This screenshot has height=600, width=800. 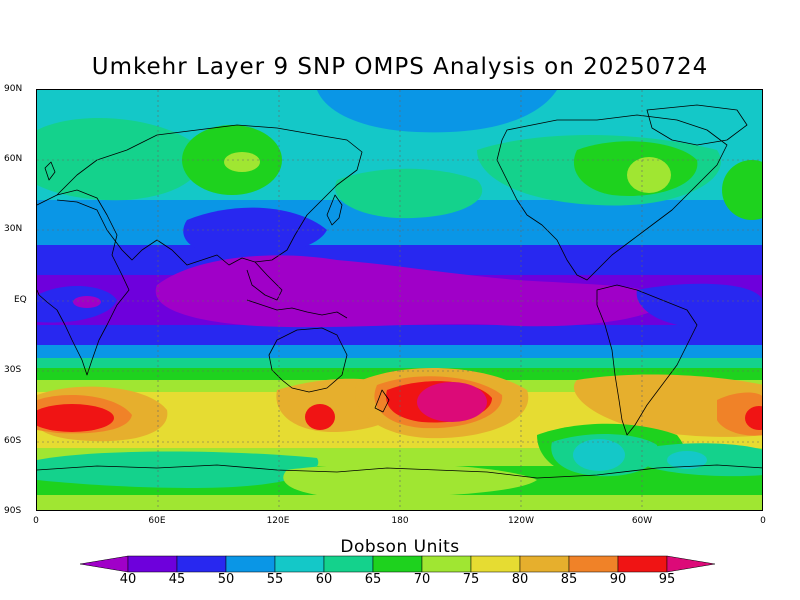 What do you see at coordinates (13, 229) in the screenshot?
I see `lat-label-30n: 30N` at bounding box center [13, 229].